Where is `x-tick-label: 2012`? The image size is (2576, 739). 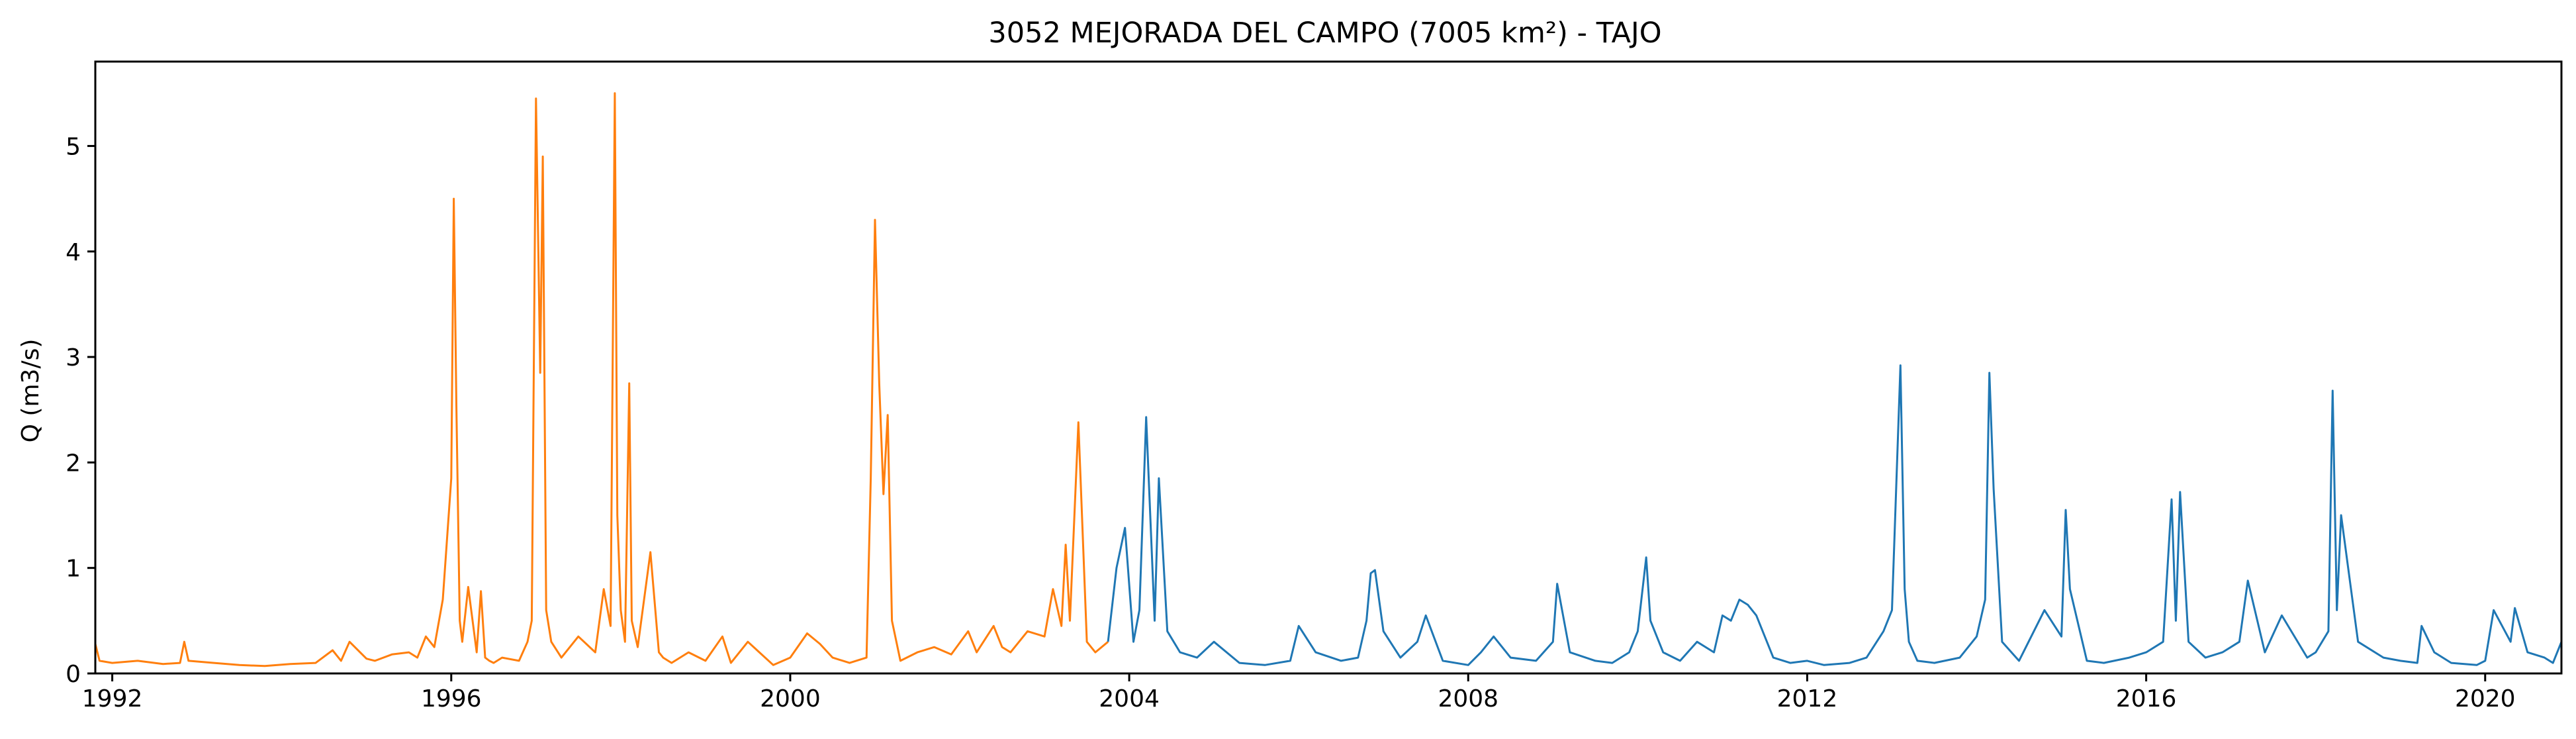
x-tick-label: 2012 is located at coordinates (1807, 699).